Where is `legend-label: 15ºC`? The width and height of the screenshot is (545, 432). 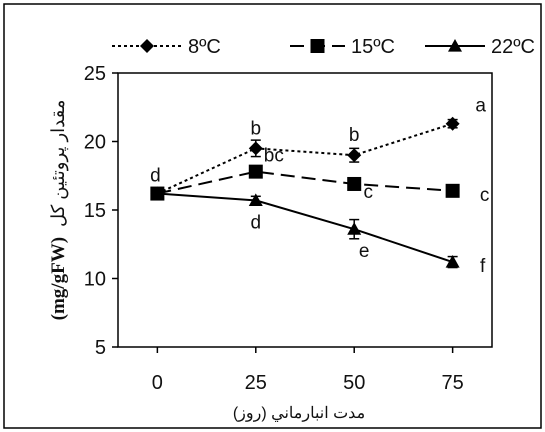
legend-label: 15ºC is located at coordinates (373, 47).